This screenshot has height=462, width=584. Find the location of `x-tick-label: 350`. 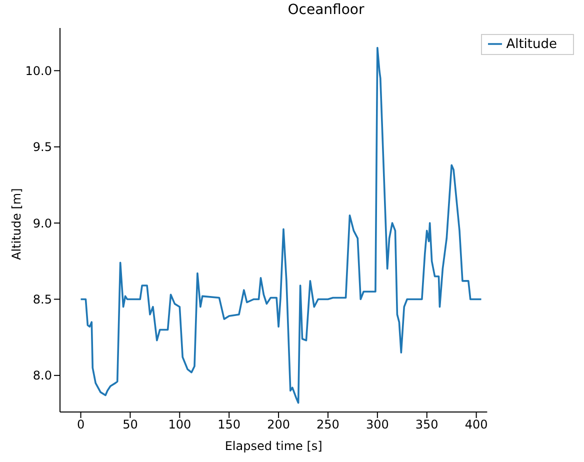

x-tick-label: 350 is located at coordinates (426, 425).